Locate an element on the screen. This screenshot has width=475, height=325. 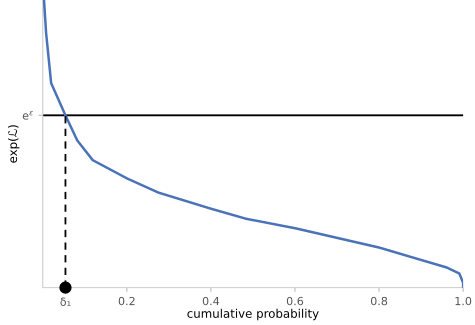
x-tick-label: 0.6 is located at coordinates (295, 301).